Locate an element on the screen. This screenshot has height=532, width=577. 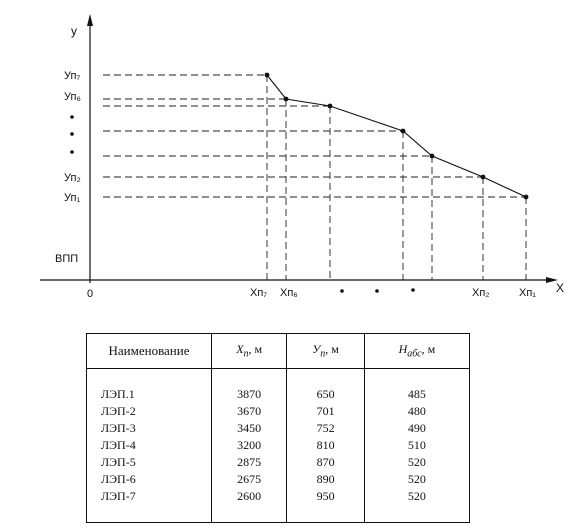
table-row: ЛЭП-5 2875 870 520 is located at coordinates (278, 462).